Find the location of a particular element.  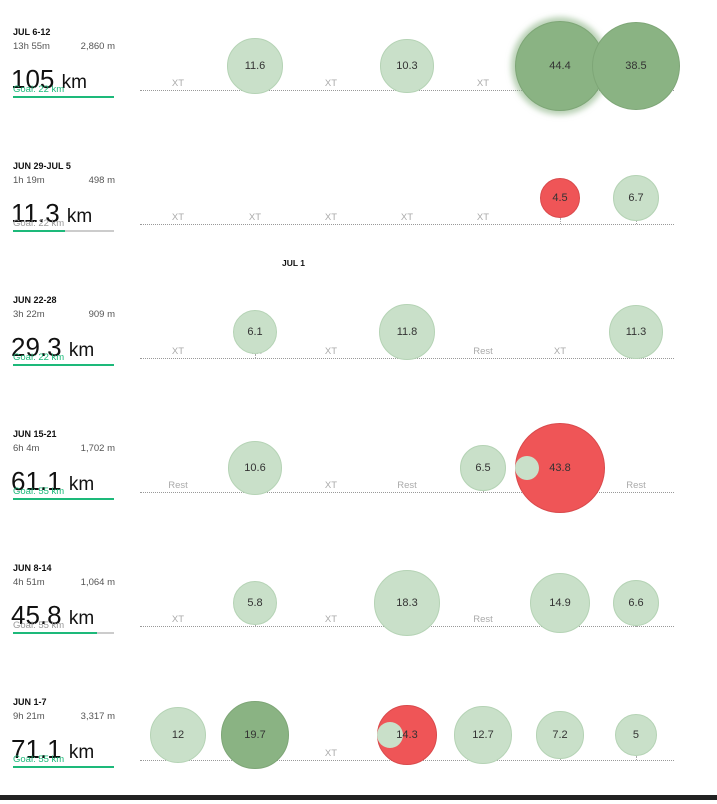

week-elevation: 498 m is located at coordinates (95, 180).